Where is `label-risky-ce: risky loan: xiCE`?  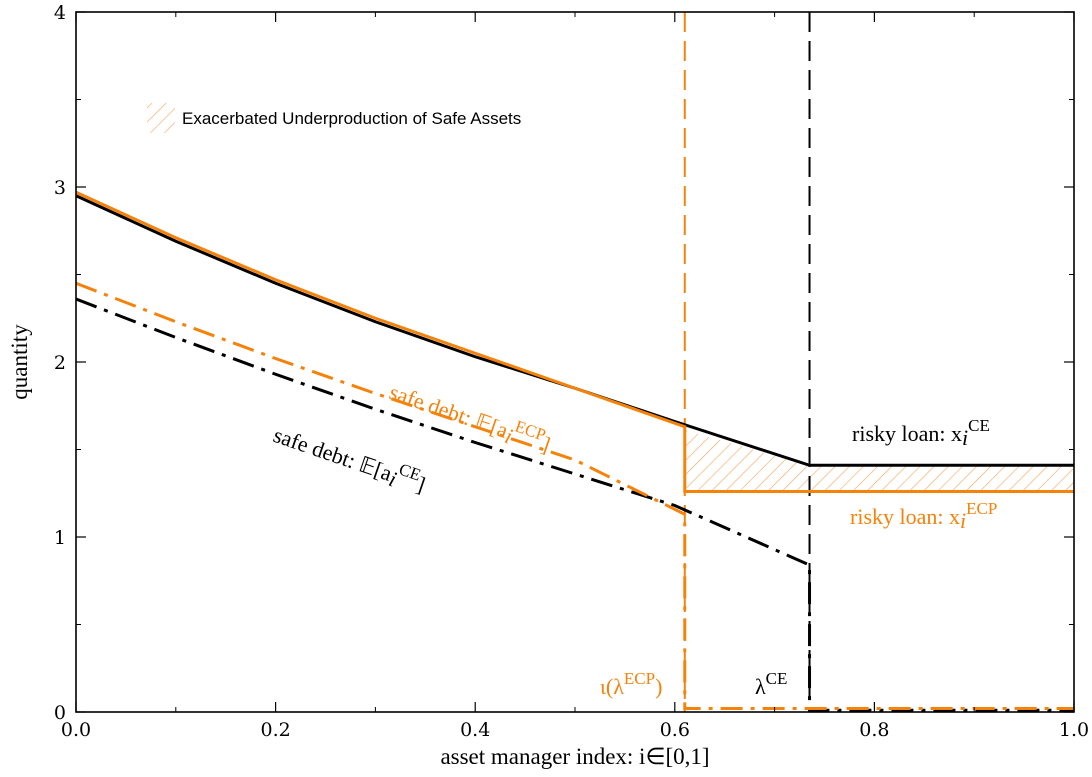
label-risky-ce: risky loan: xiCE is located at coordinates (921, 433).